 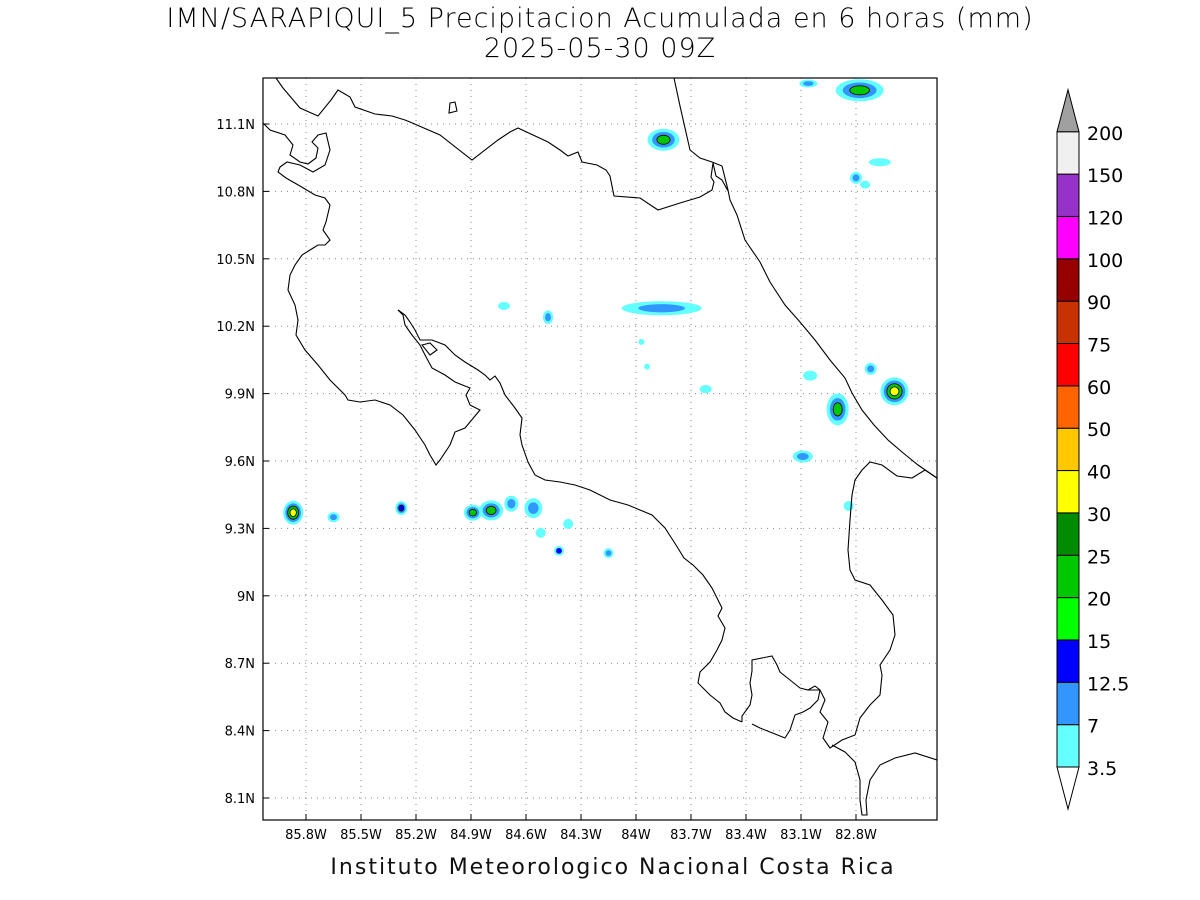 What do you see at coordinates (801, 835) in the screenshot?
I see `x-tick-label: 83.1W` at bounding box center [801, 835].